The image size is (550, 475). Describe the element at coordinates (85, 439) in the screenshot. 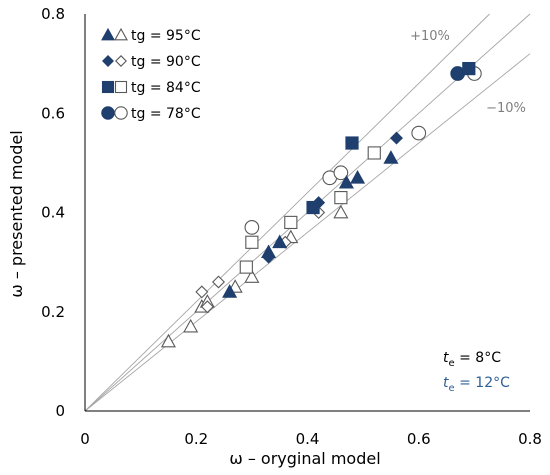

I see `x-tick-label: 0` at that location.